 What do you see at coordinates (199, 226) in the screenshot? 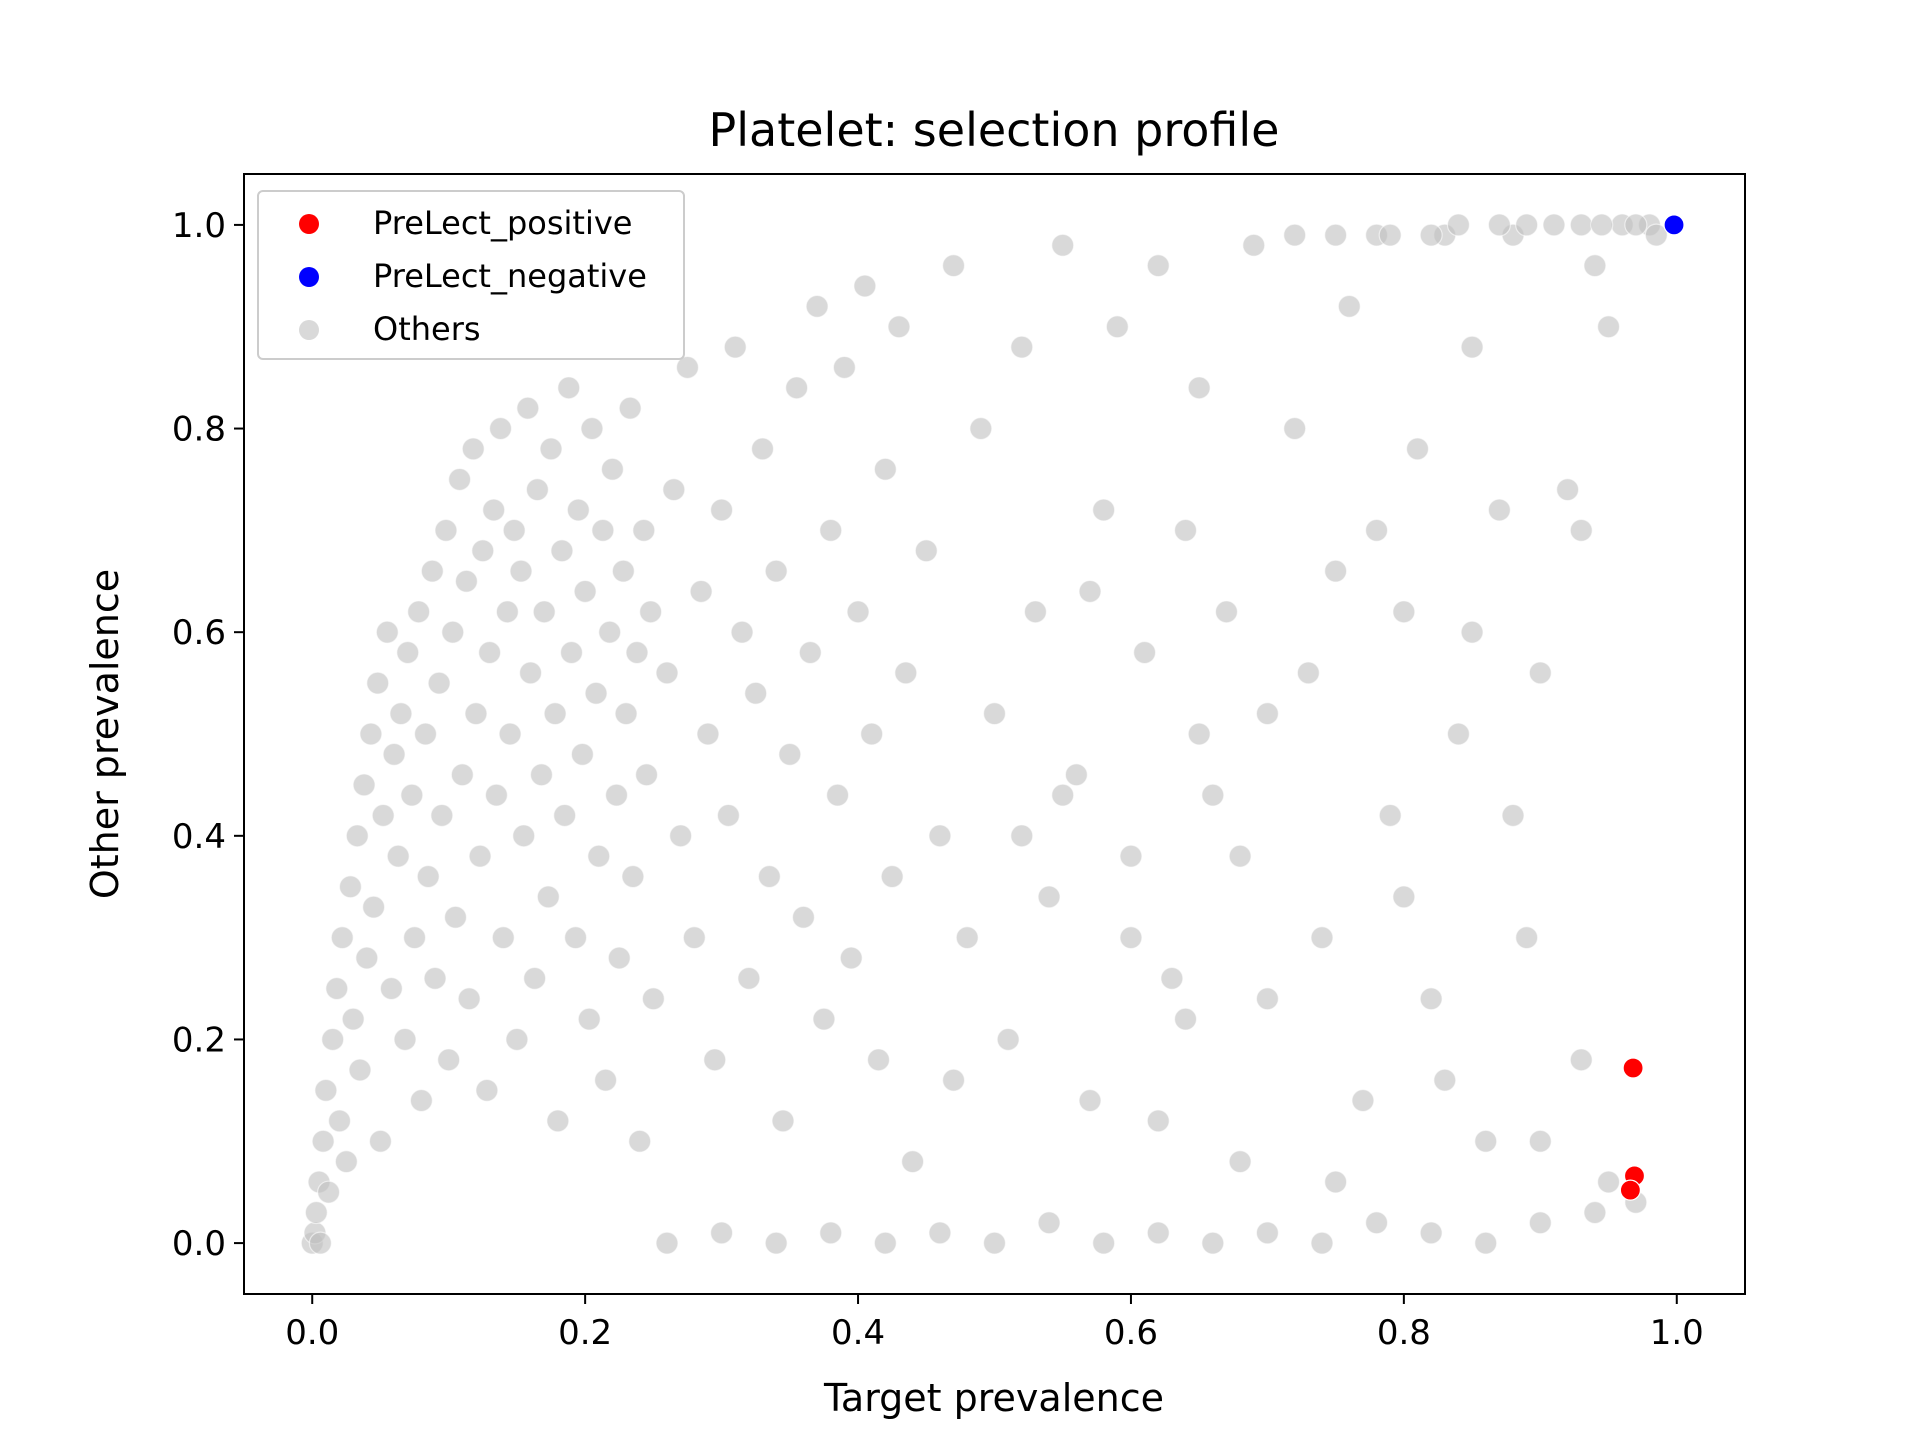
I see `y-tick-label: 1.0` at bounding box center [199, 226].